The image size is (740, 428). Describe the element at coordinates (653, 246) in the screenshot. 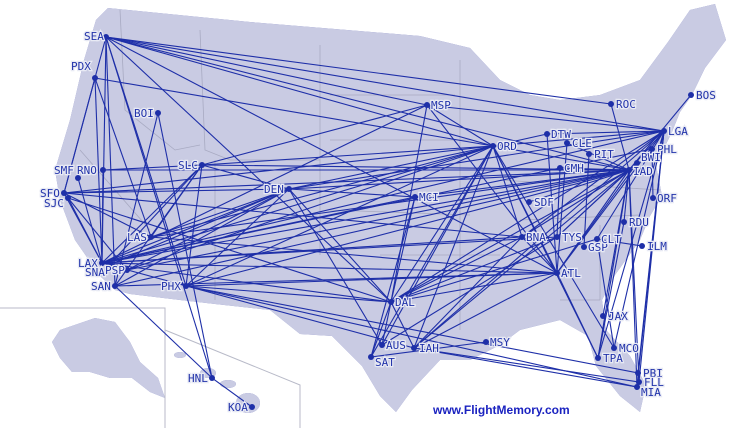

I see `airport-ilm: ILM` at that location.